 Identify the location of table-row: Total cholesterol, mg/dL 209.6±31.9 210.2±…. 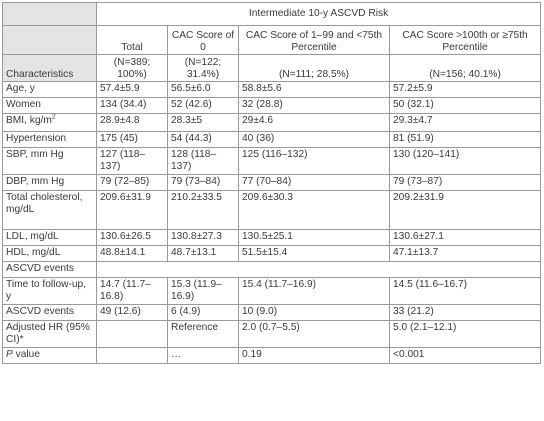
(272, 210).